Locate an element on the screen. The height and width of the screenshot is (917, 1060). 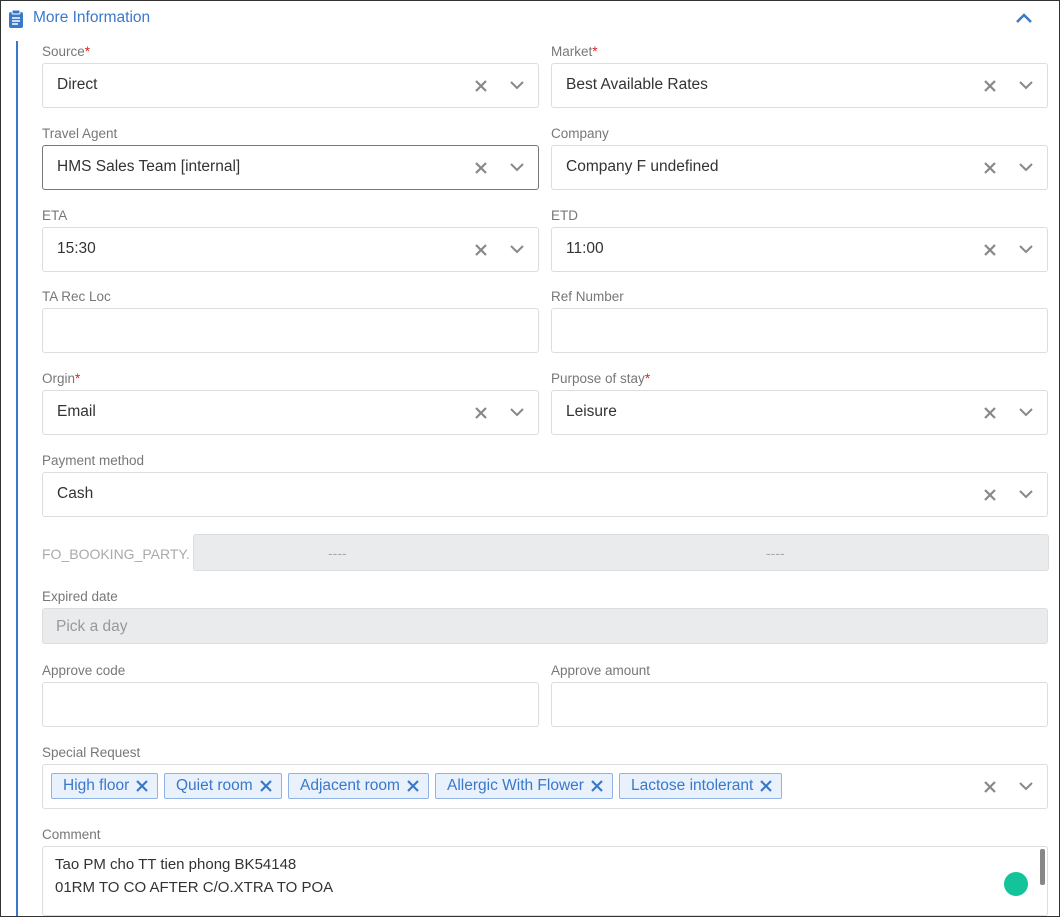
field-label: Expired date is located at coordinates (80, 596).